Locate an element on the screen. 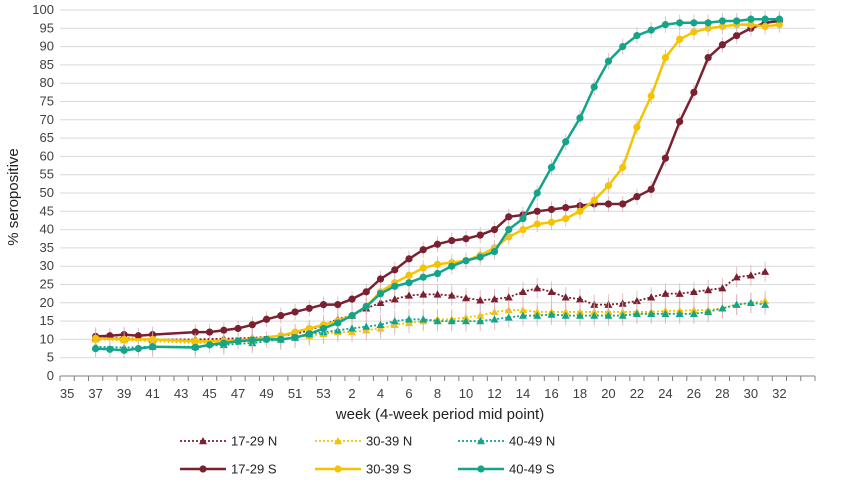  y-tick-label: 10 is located at coordinates (47, 338).